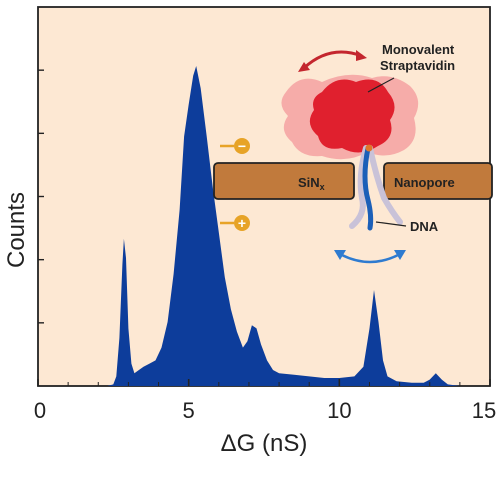 This screenshot has width=500, height=500. What do you see at coordinates (264, 443) in the screenshot?
I see `x-axis-label: ΔG (nS)` at bounding box center [264, 443].